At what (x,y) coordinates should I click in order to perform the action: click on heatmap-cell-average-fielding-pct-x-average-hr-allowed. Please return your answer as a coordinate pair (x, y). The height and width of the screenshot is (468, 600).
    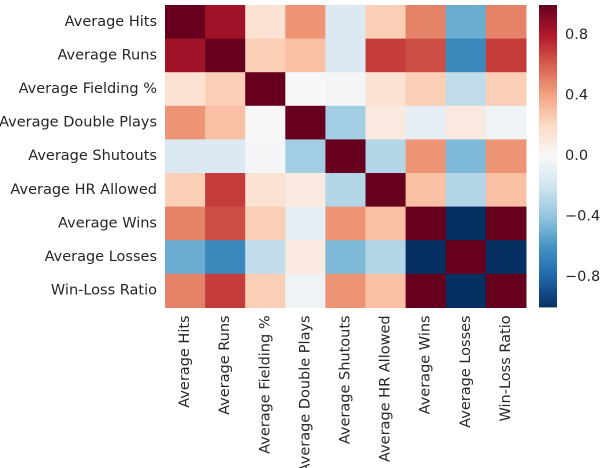
    Looking at the image, I should click on (386, 89).